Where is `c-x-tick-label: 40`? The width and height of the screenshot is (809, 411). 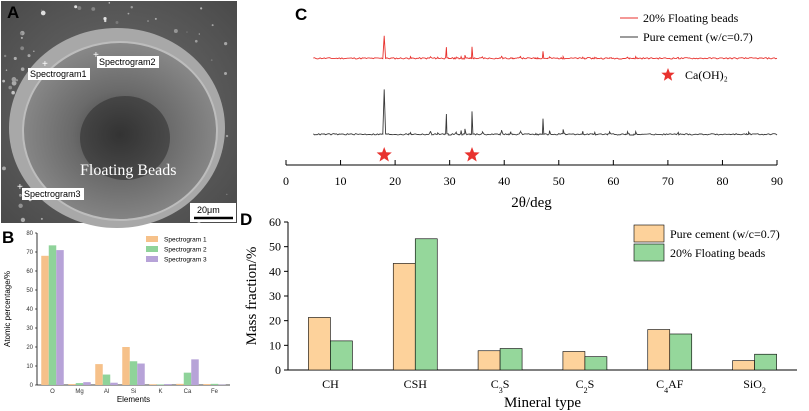 c-x-tick-label: 40 is located at coordinates (504, 181).